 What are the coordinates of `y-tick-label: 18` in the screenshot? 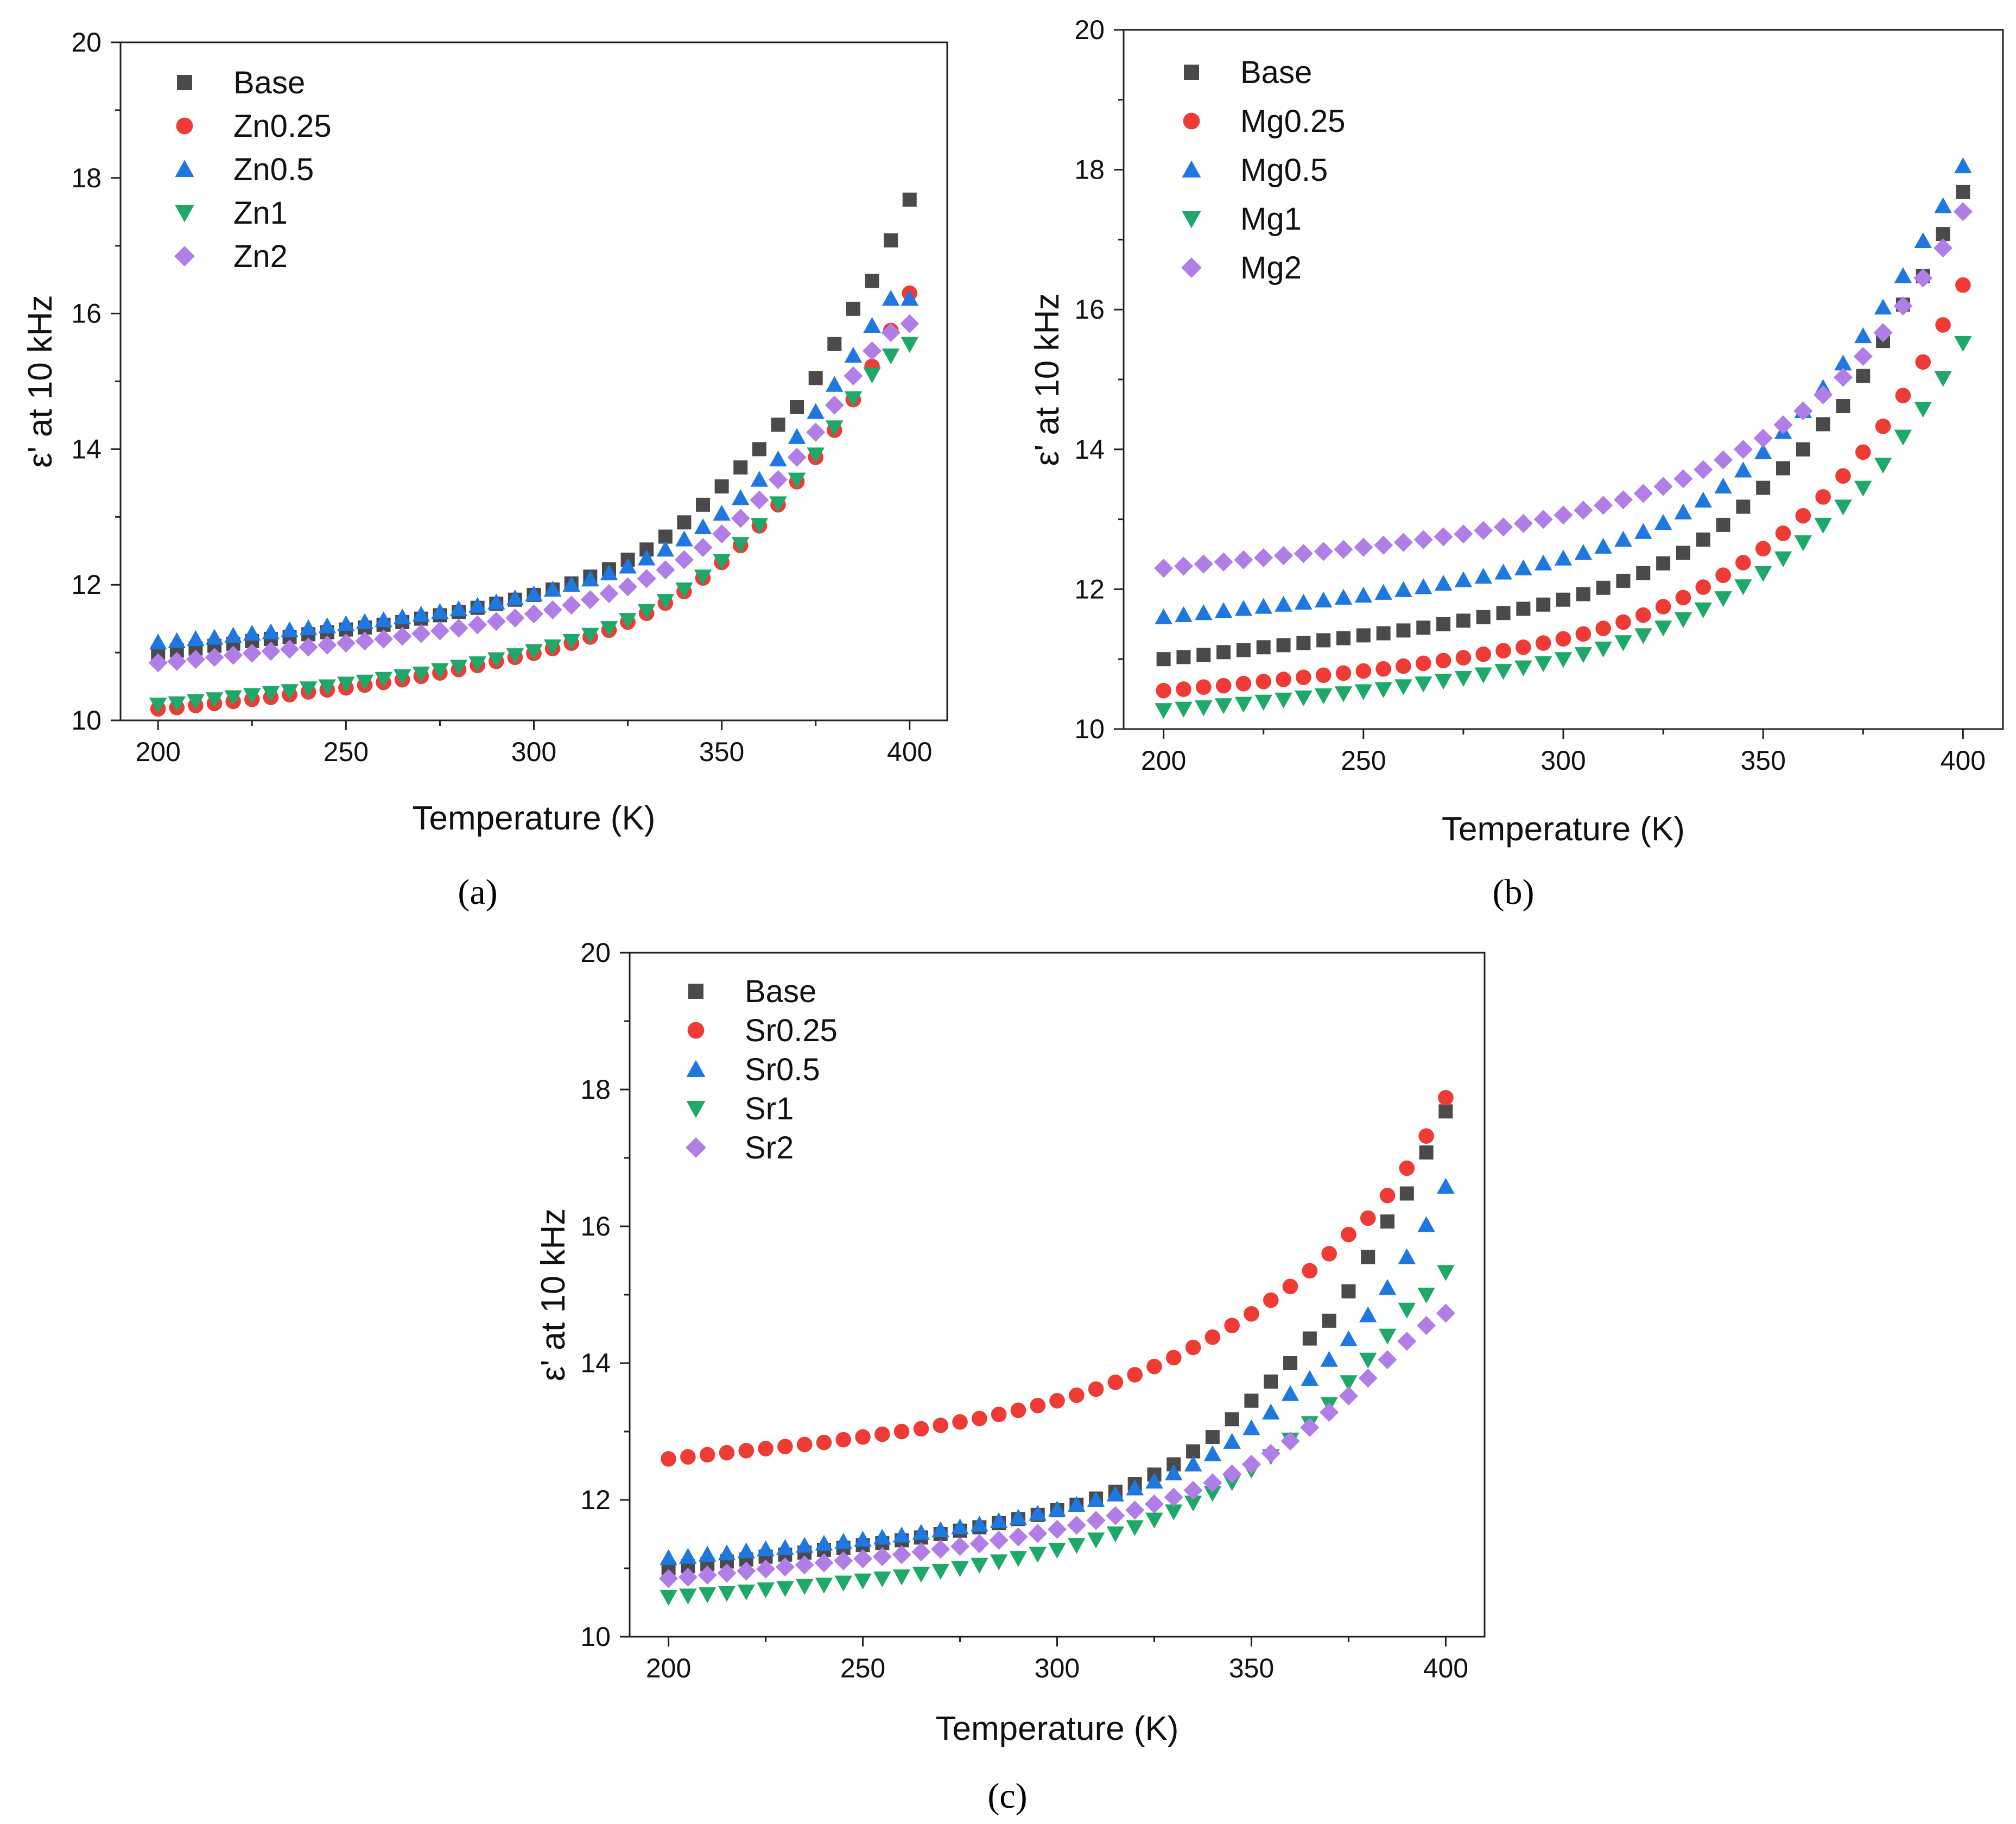 It's located at (595, 1089).